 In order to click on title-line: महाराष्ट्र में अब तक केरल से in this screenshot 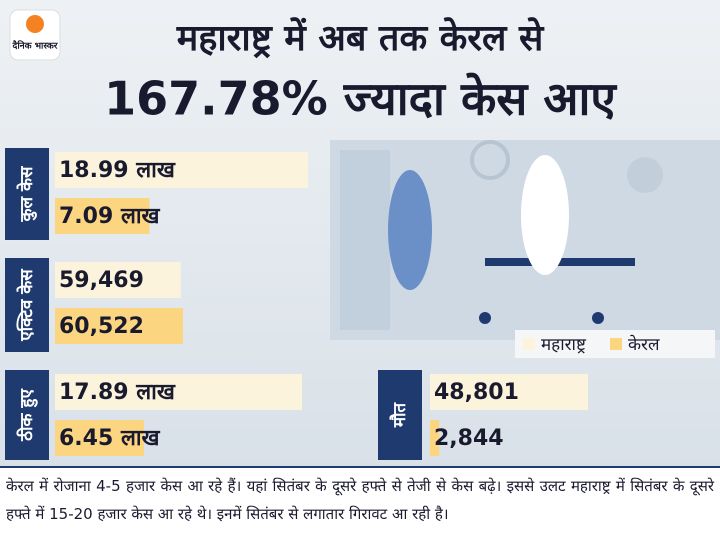, I will do `click(360, 38)`.